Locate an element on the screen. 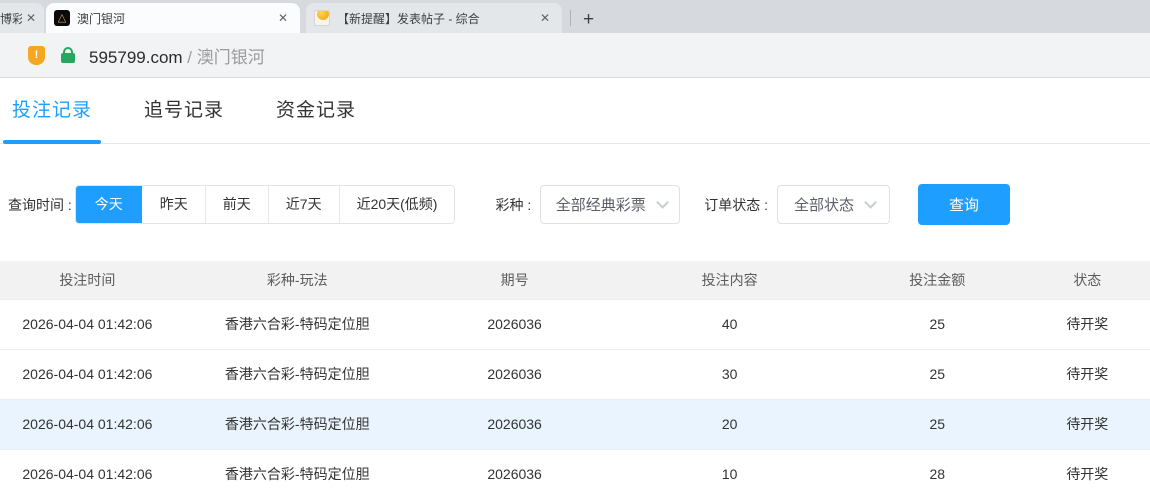 This screenshot has width=1150, height=492. forum-favicon-icon is located at coordinates (322, 18).